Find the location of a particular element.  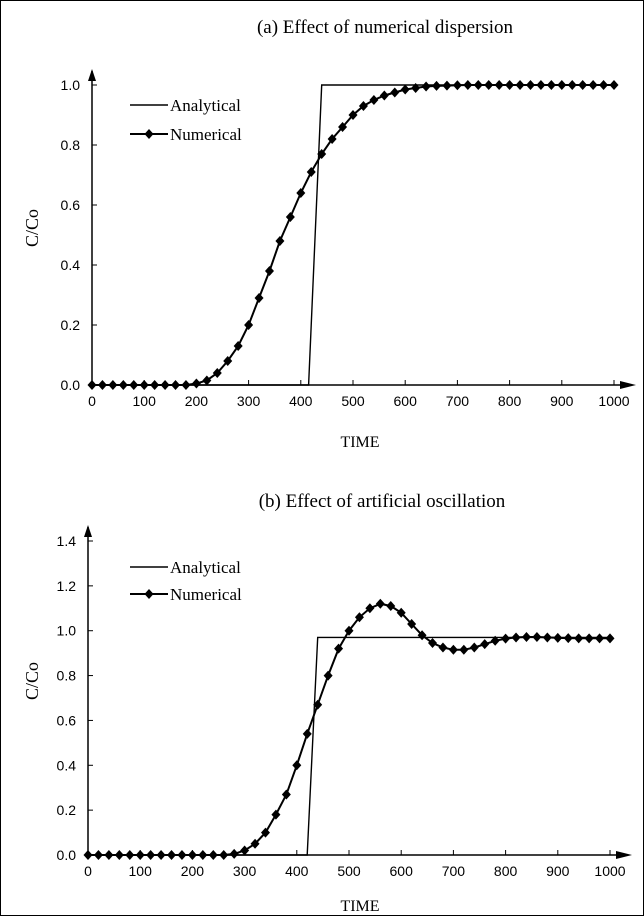

x-tick-label: 200 is located at coordinates (193, 871).